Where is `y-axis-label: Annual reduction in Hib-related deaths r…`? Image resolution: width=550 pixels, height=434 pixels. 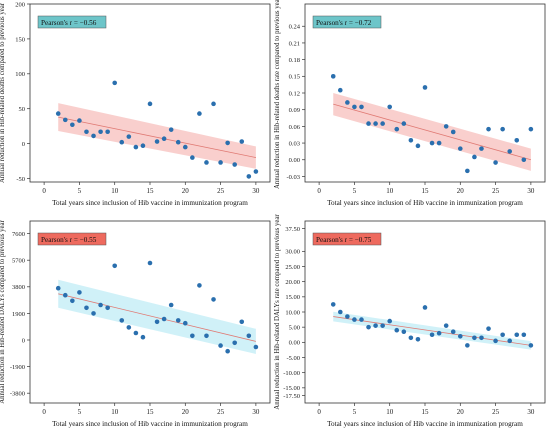 y-axis-label: Annual reduction in Hib-related deaths r… is located at coordinates (277, 94).